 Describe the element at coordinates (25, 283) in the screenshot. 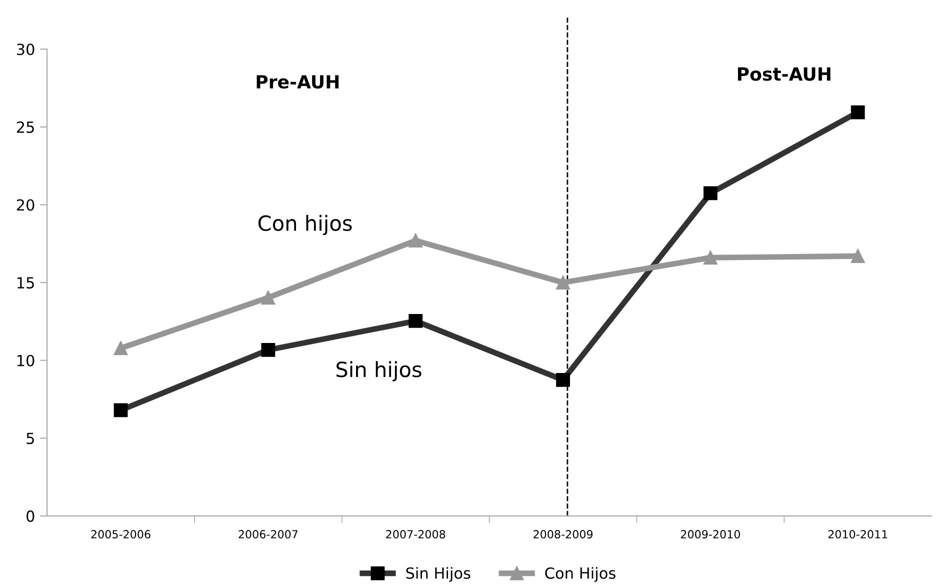

I see `y-tick-label: 15` at that location.